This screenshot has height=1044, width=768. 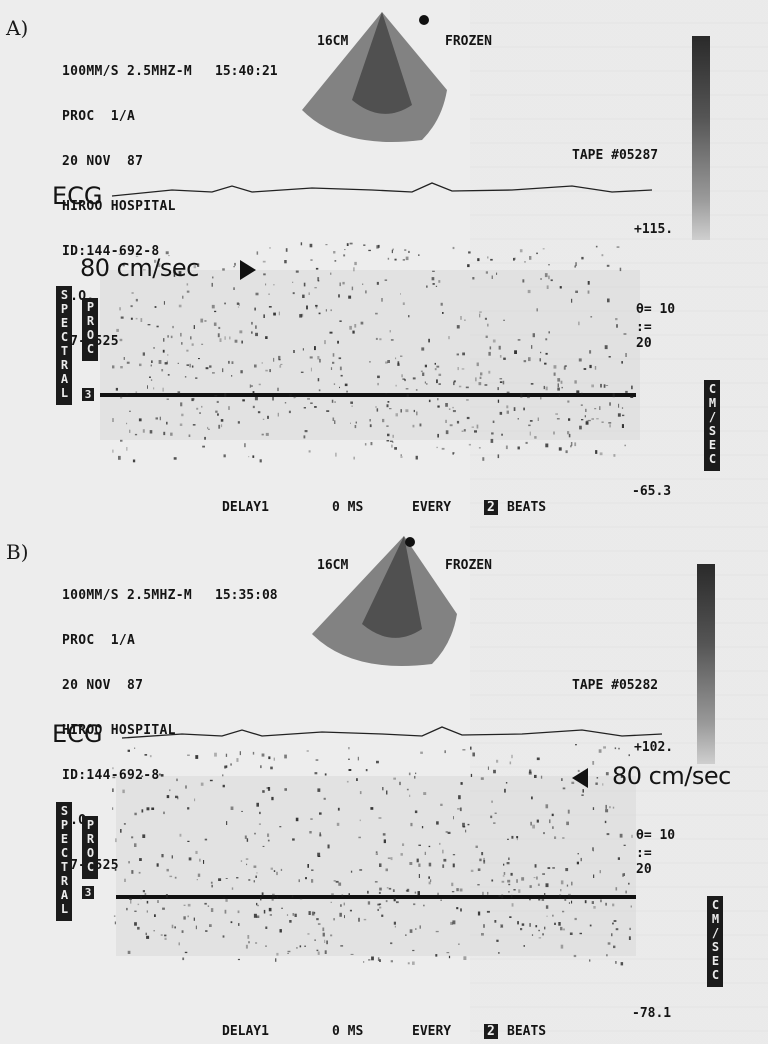 I want to click on arrow-right-icon, so click(x=248, y=270).